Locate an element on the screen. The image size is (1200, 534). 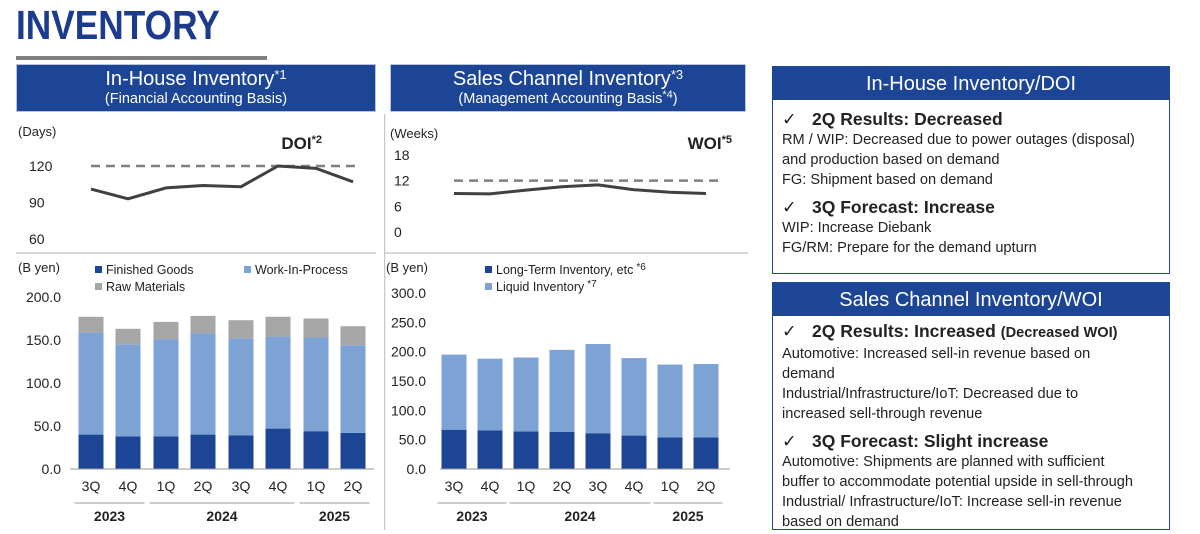
channel-panel-subtitle-note: *4 is located at coordinates (667, 95).